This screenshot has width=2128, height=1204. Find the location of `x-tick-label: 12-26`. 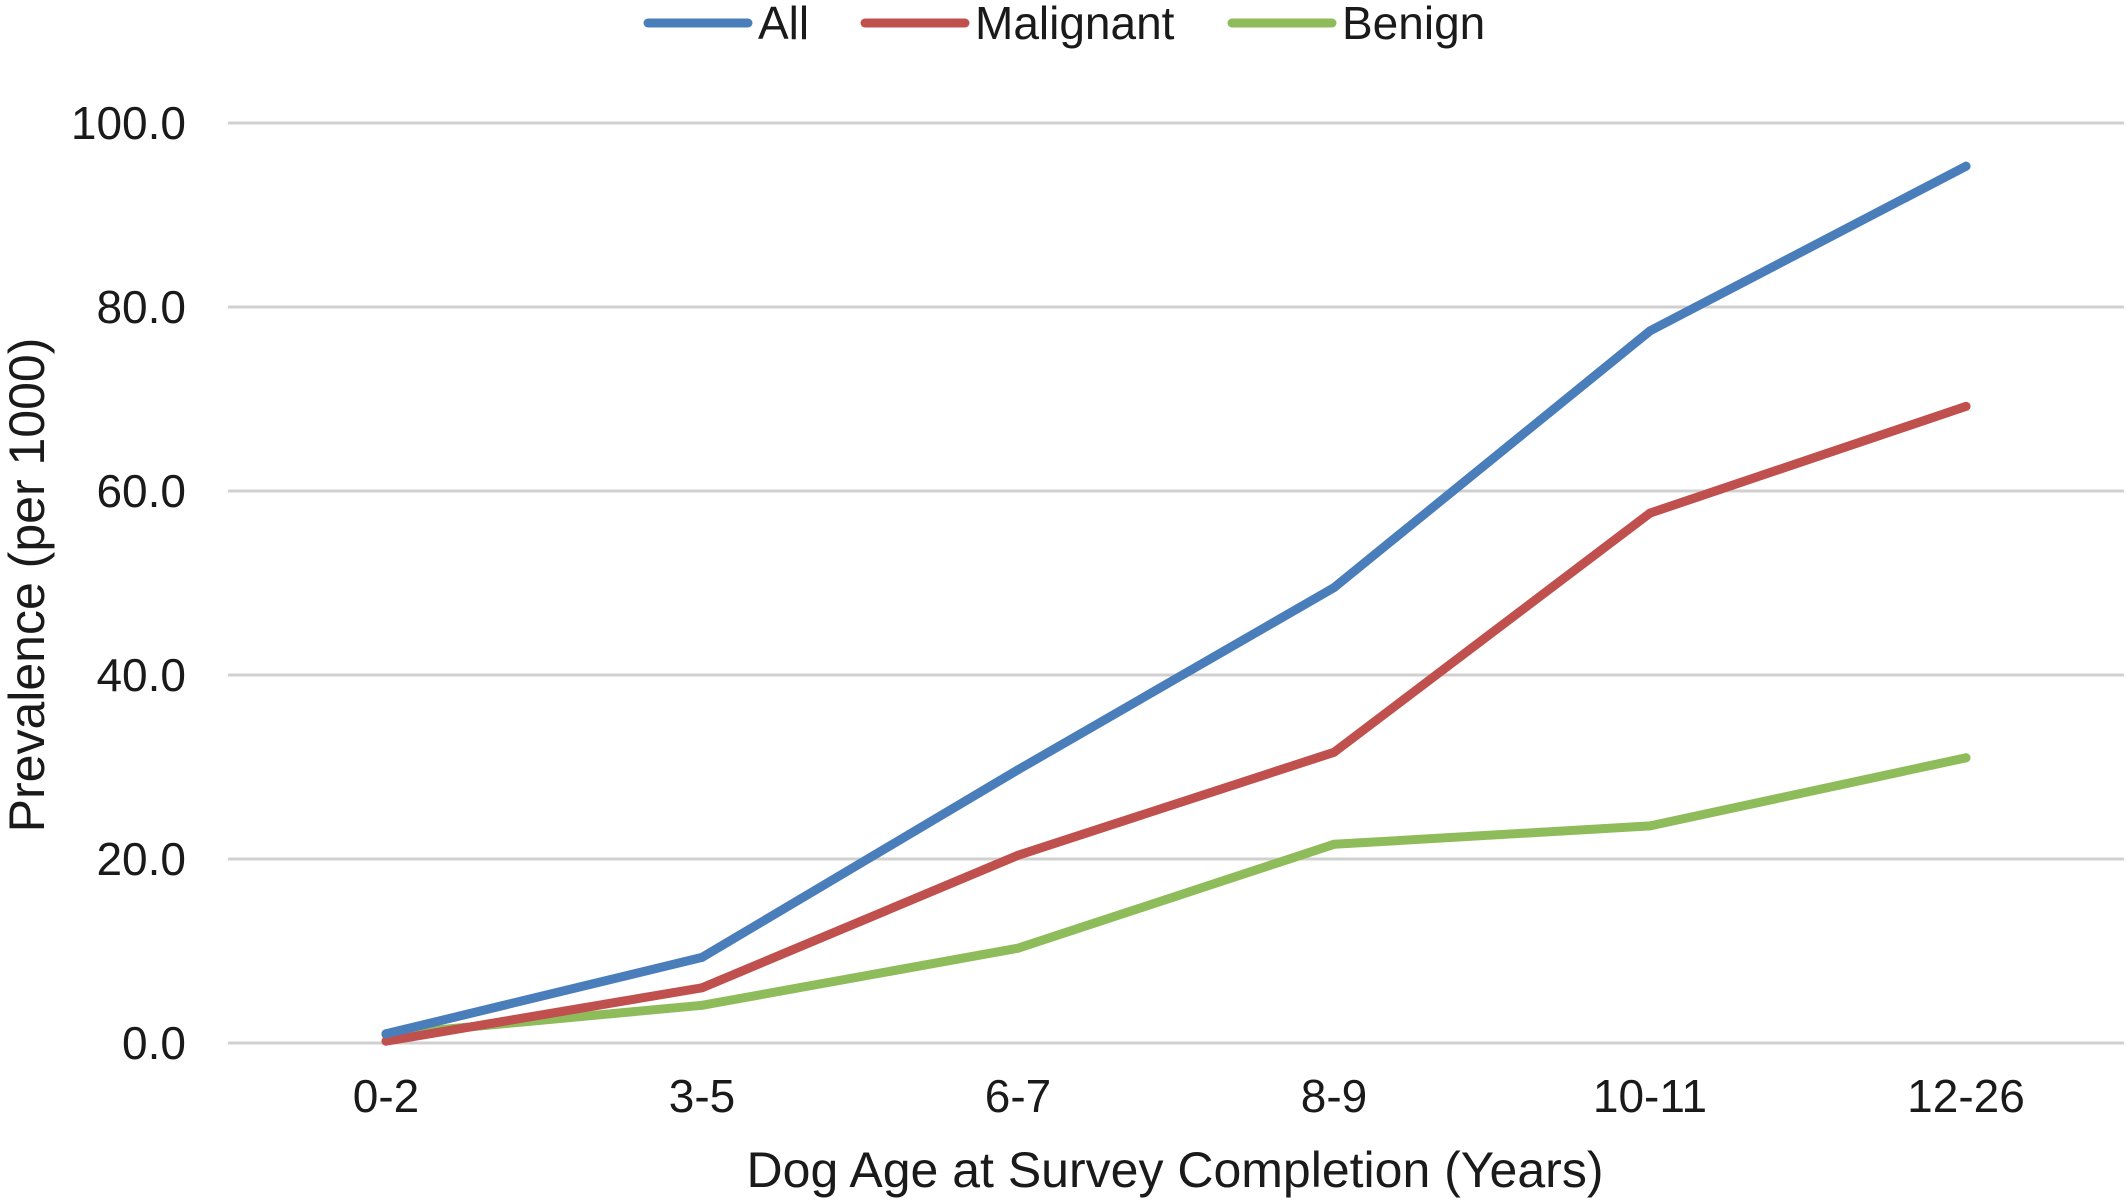

x-tick-label: 12-26 is located at coordinates (1966, 1096).